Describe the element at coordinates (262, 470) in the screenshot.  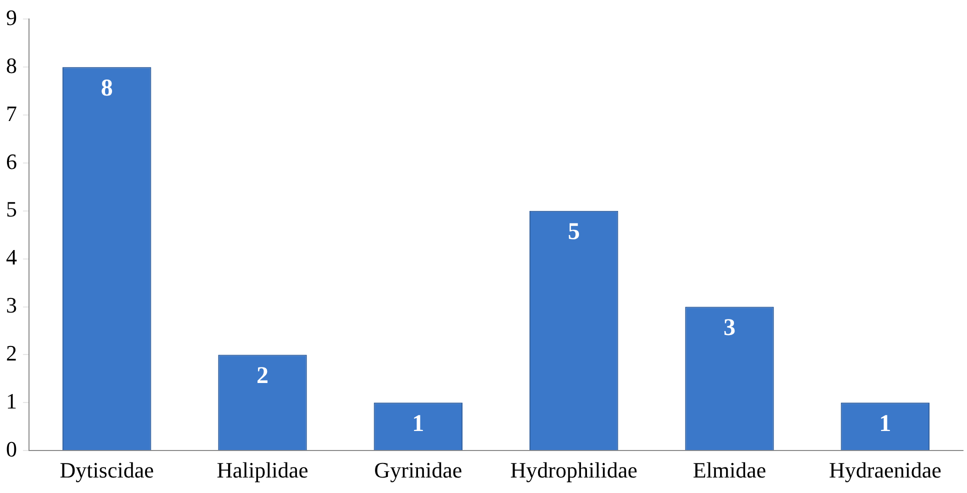
I see `x-tick-label: Haliplidae` at that location.